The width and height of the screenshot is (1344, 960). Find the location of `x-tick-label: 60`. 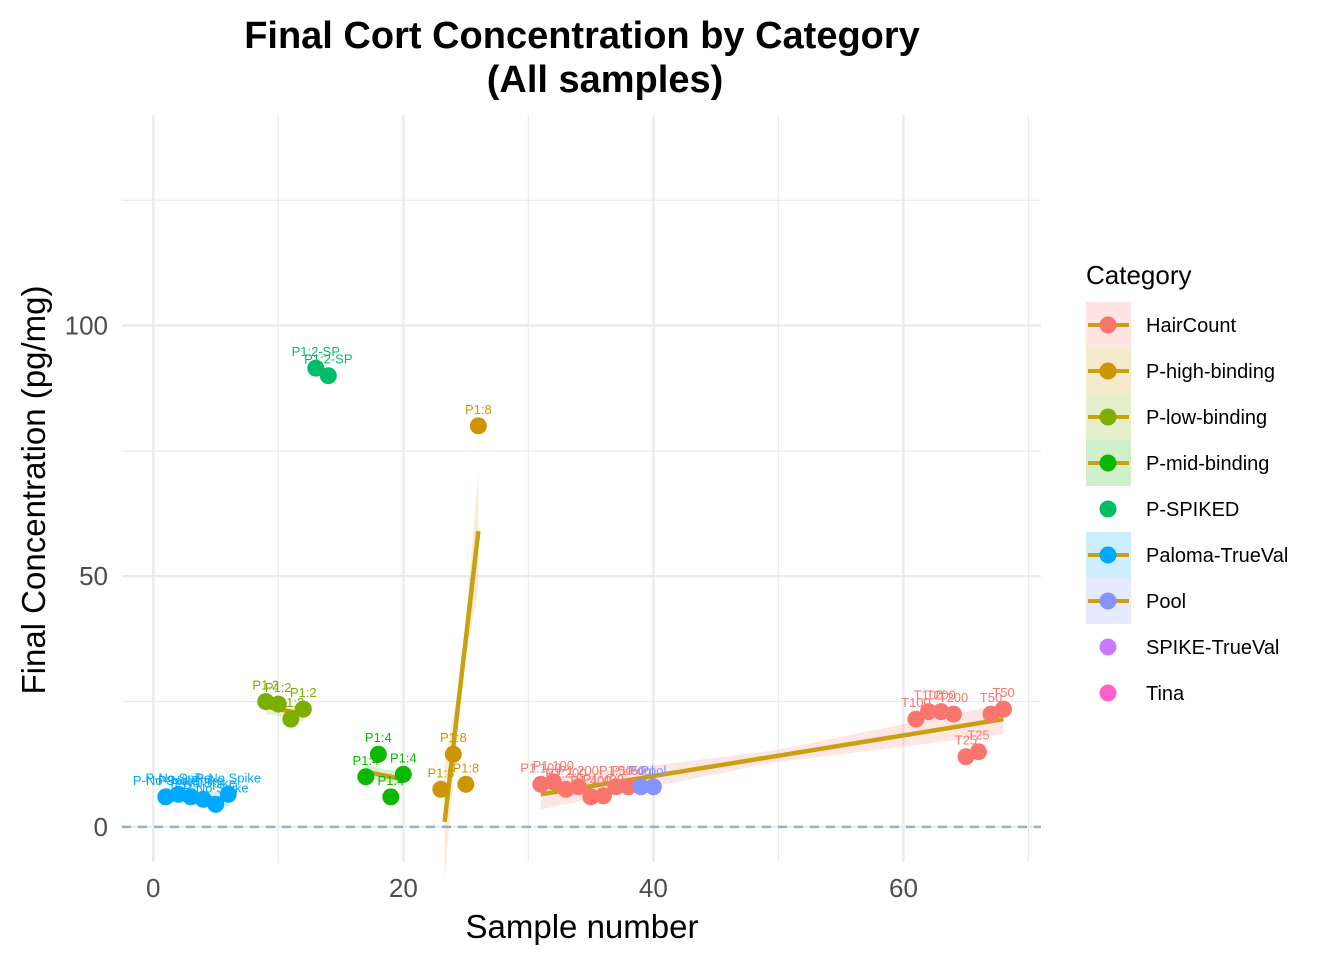

x-tick-label: 60 is located at coordinates (903, 888).